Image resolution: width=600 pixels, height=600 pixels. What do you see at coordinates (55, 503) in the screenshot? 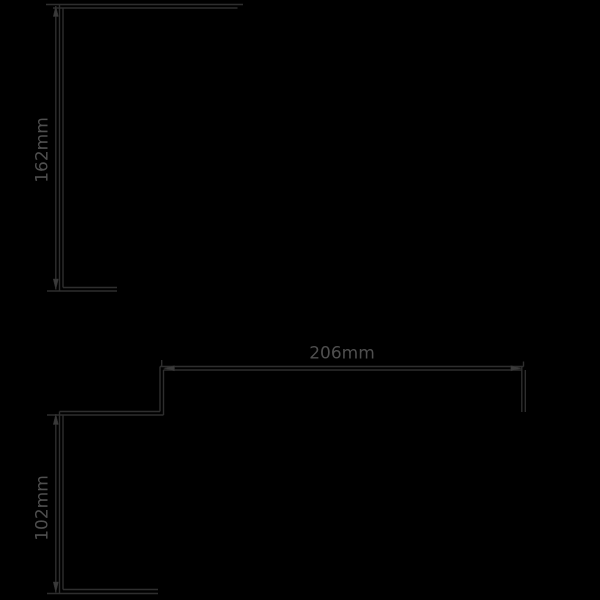
I see `bottom-height-dimension` at bounding box center [55, 503].